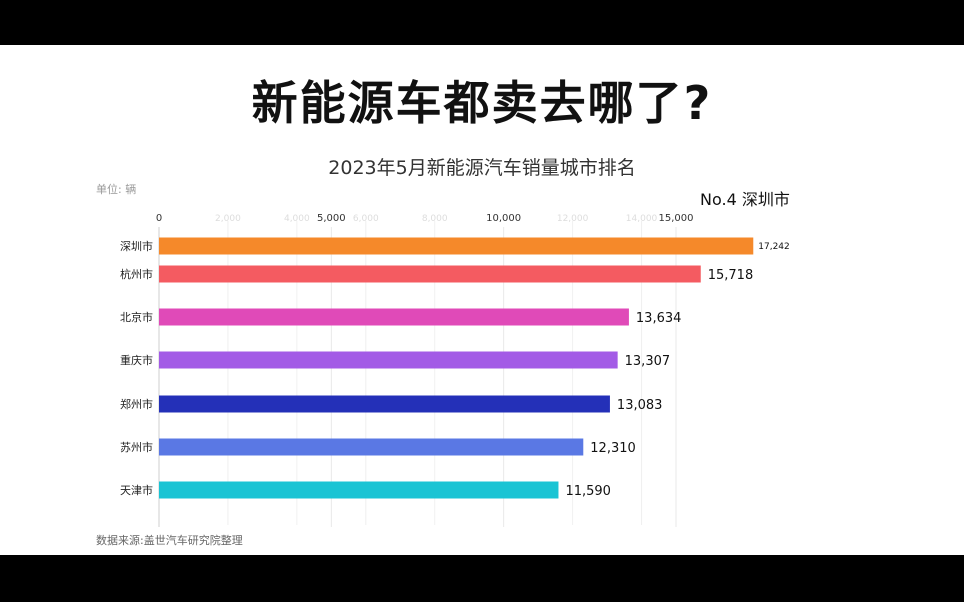 The height and width of the screenshot is (602, 964). Describe the element at coordinates (588, 491) in the screenshot. I see `data-label: 11,590` at that location.